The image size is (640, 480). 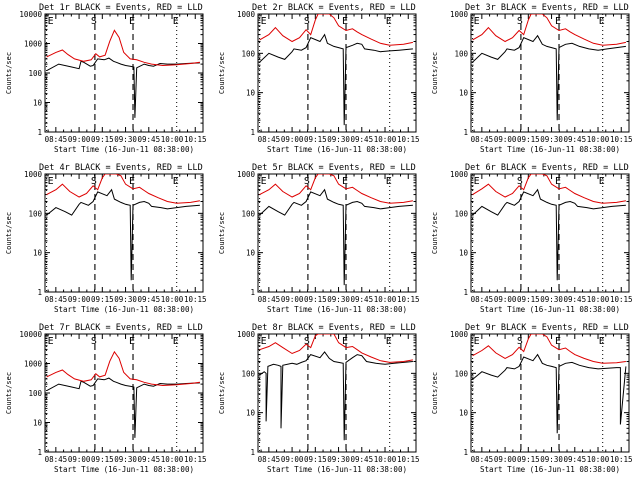 What do you see at coordinates (121, 168) in the screenshot?
I see `panel-title: Det 4r BLACK = Events, RED = LLD` at bounding box center [121, 168].